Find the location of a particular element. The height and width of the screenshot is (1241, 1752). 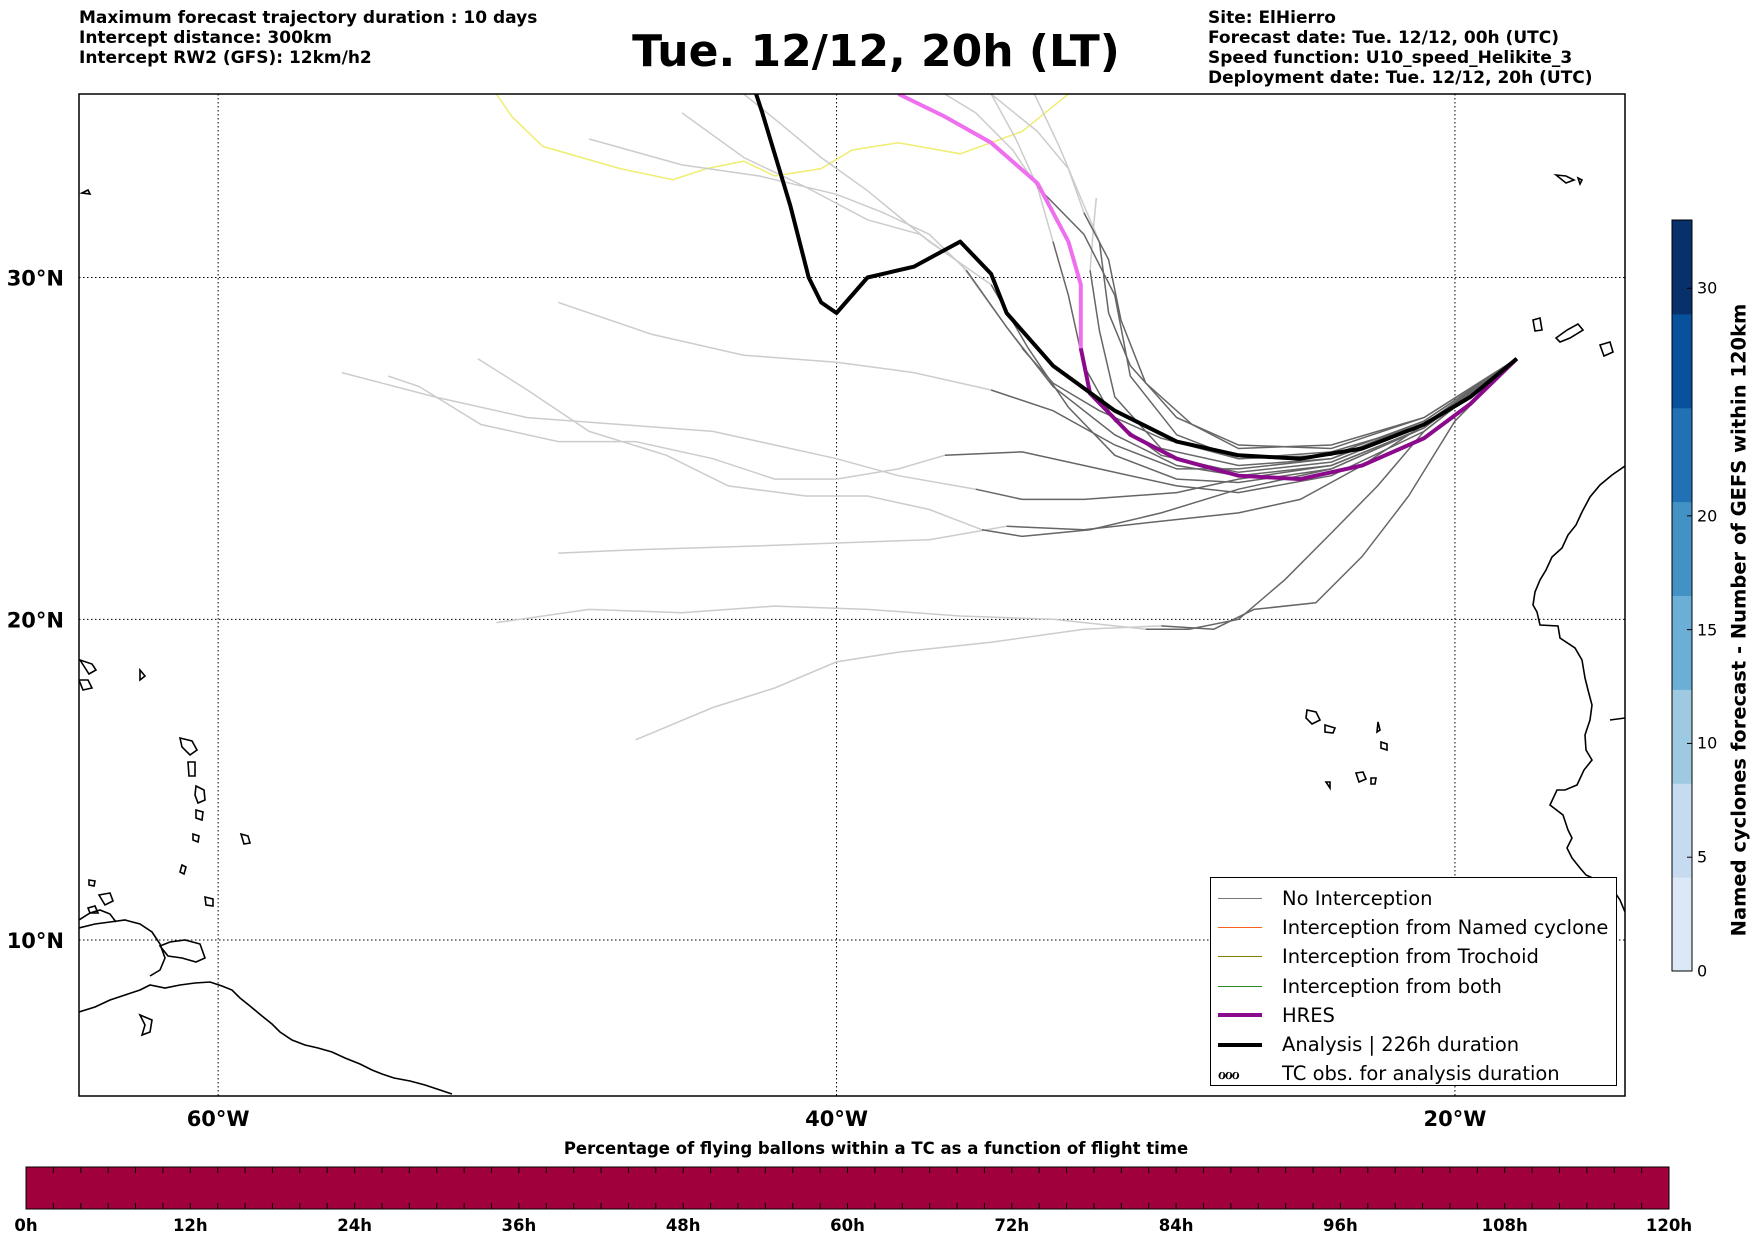

legend-item-tc-obs: ℴℴℴ TC obs. for analysis duration is located at coordinates (1413, 1073).